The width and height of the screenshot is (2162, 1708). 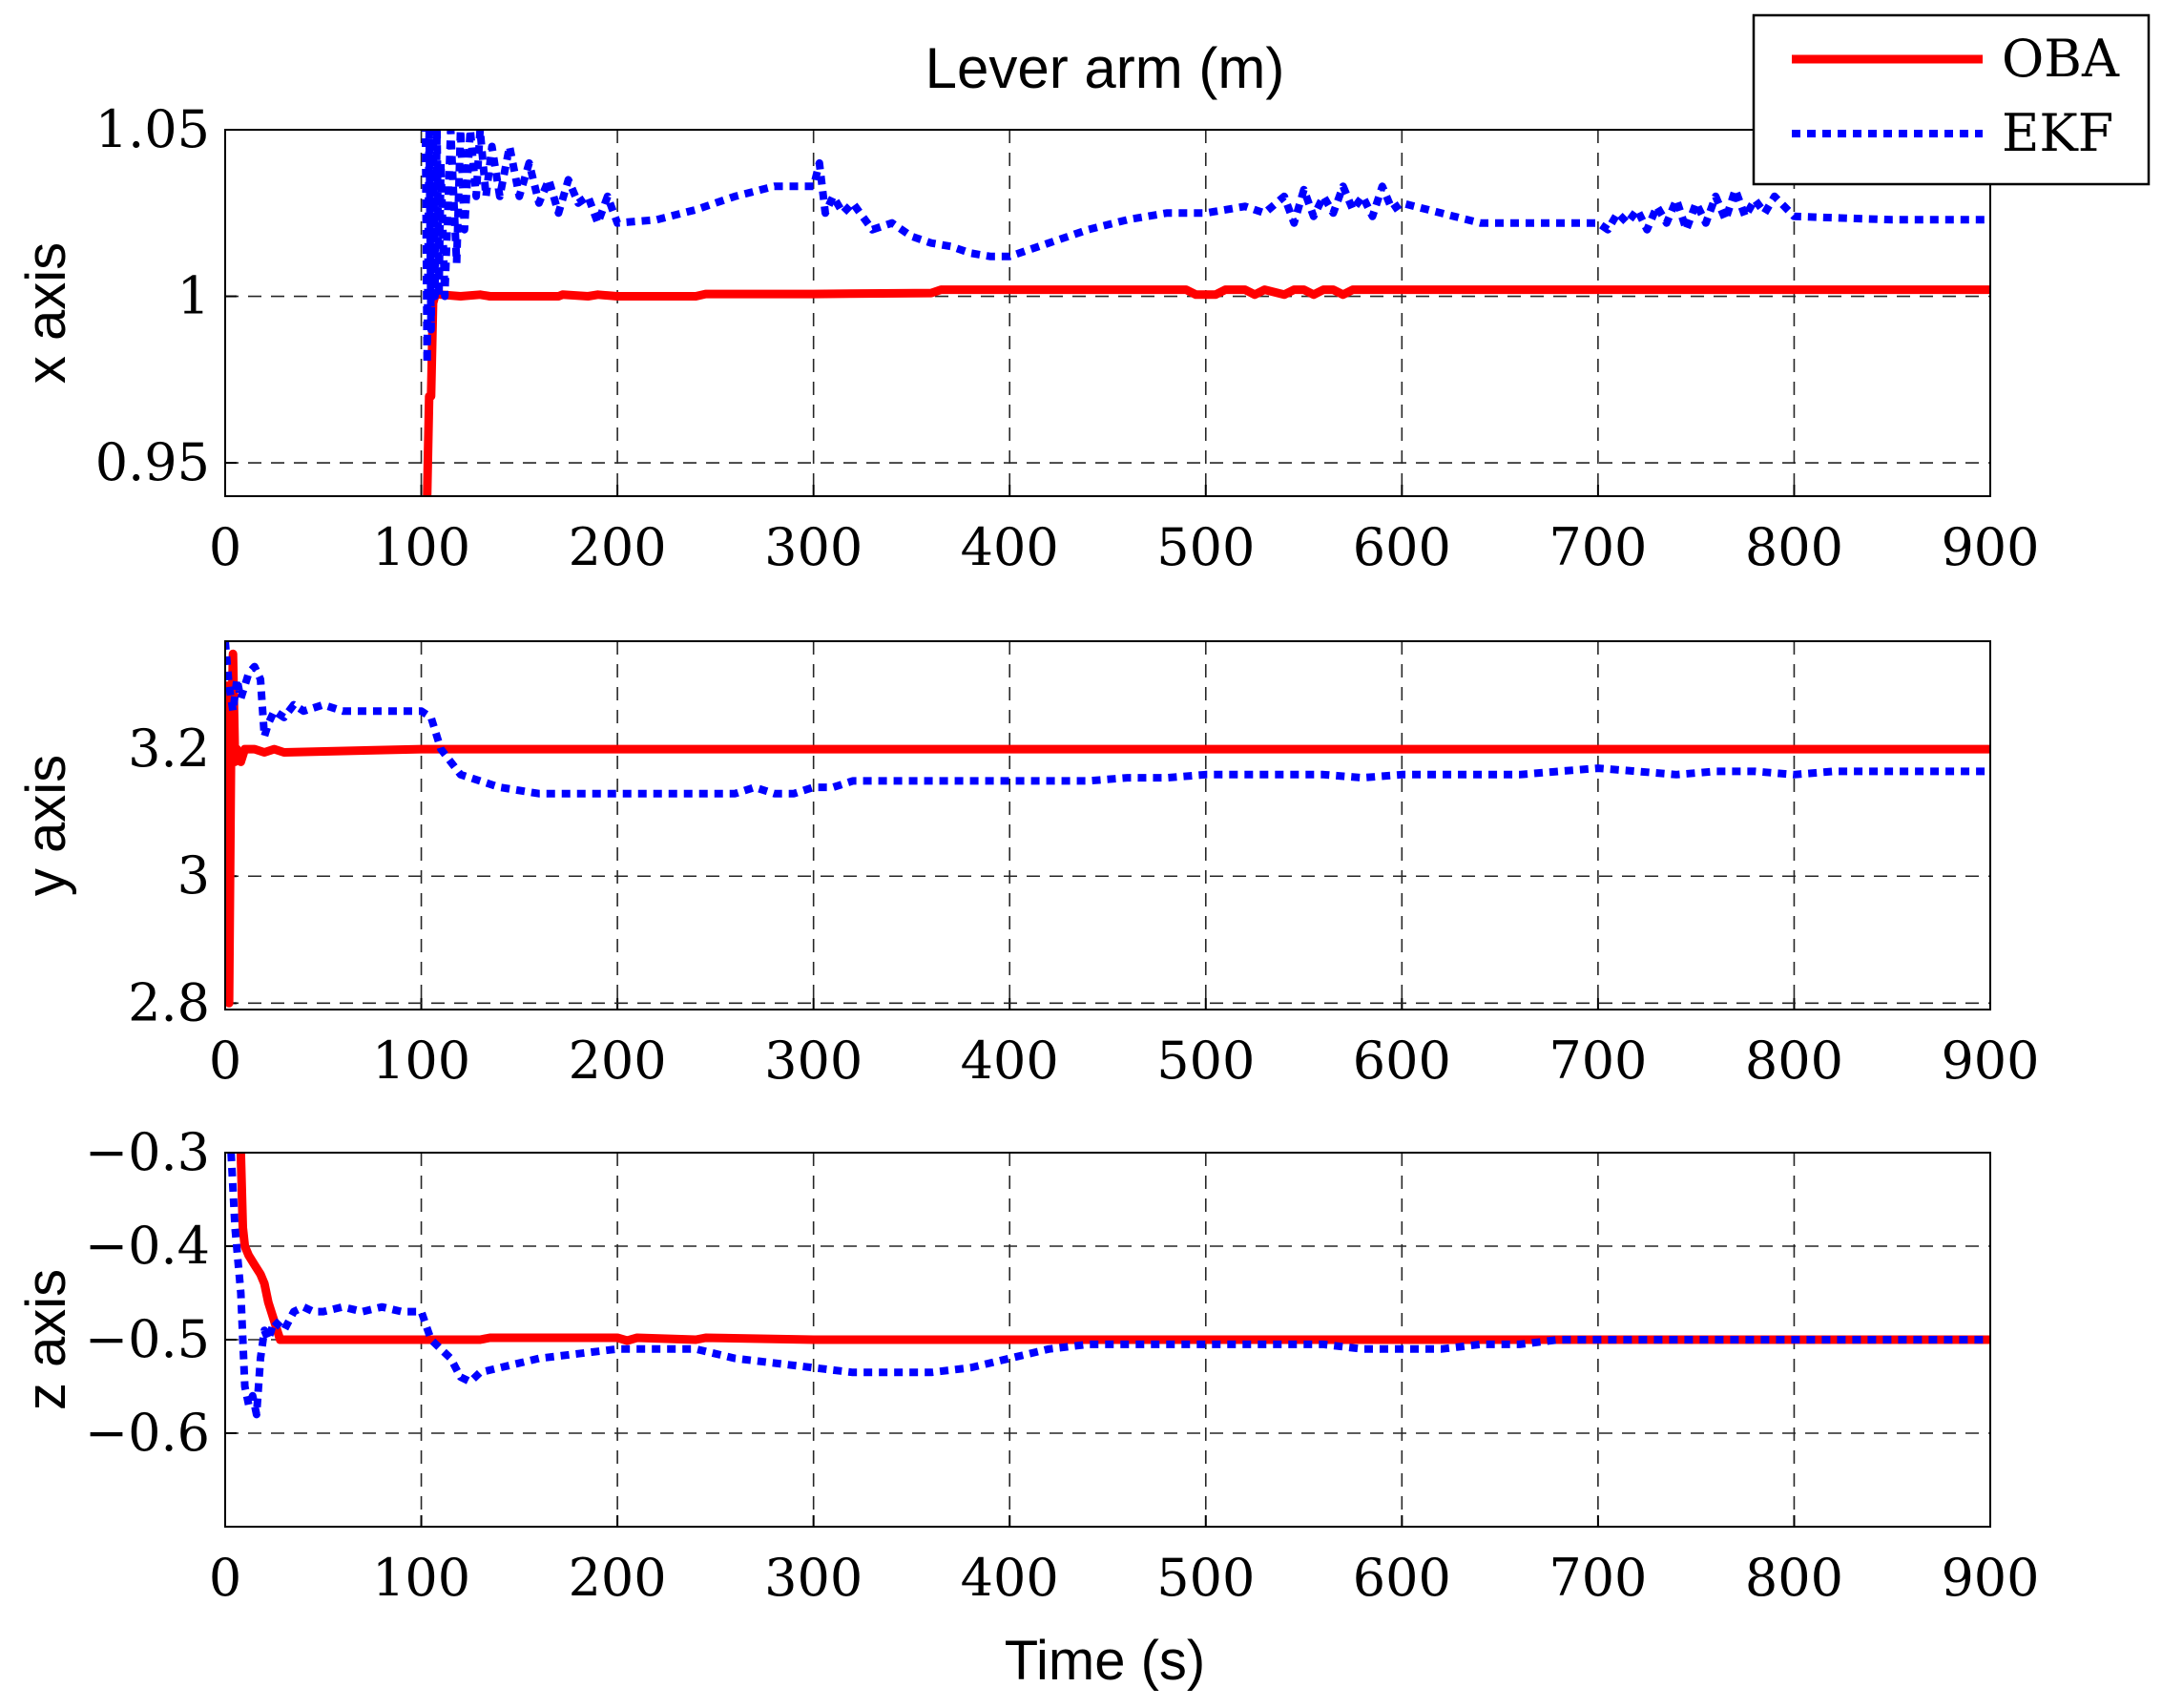 What do you see at coordinates (193, 296) in the screenshot?
I see `y-tick-label: 1` at bounding box center [193, 296].